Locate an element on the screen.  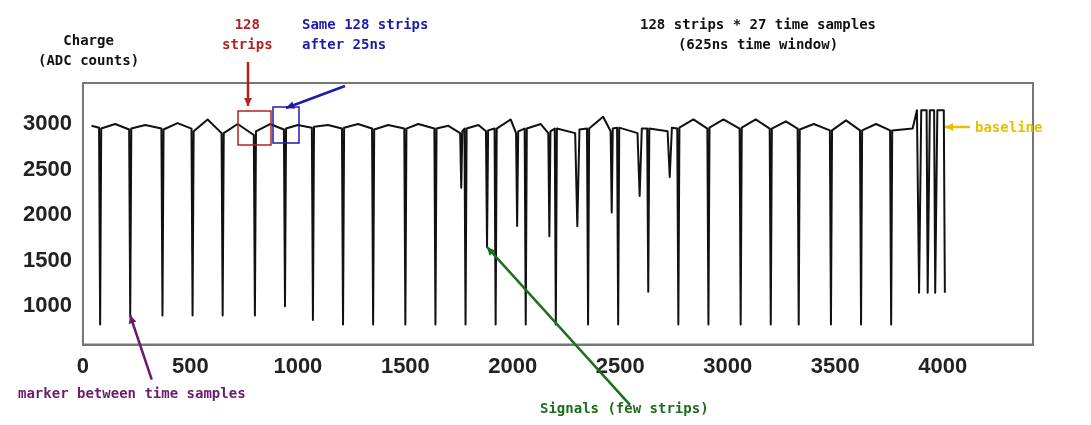
annotation: baseline is located at coordinates (1009, 127).